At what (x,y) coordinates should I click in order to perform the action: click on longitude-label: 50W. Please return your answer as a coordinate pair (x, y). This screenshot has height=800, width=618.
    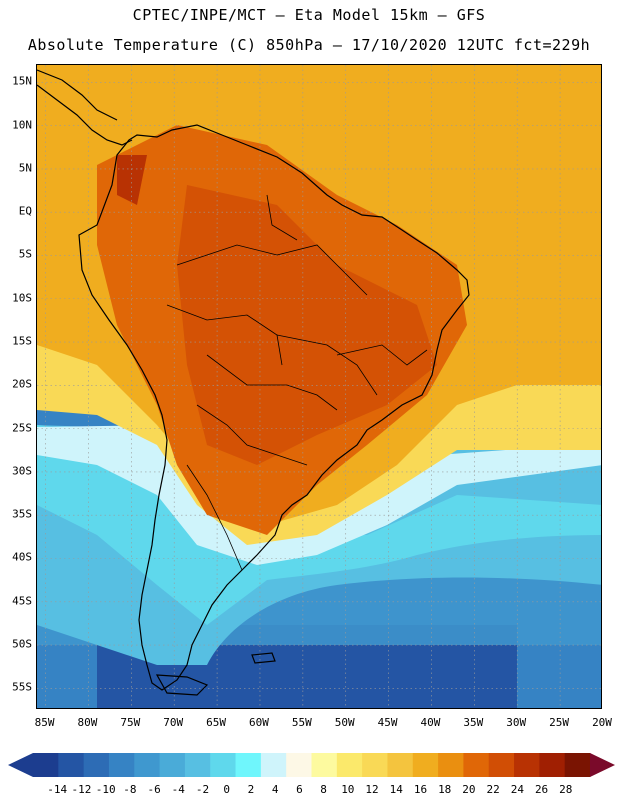
    Looking at the image, I should click on (344, 722).